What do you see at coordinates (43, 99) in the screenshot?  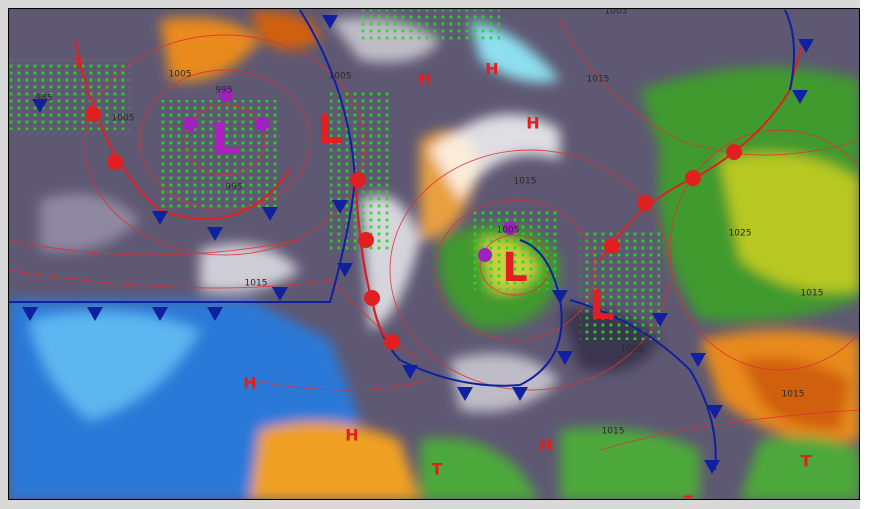 I see `isobar-label: 985` at bounding box center [43, 99].